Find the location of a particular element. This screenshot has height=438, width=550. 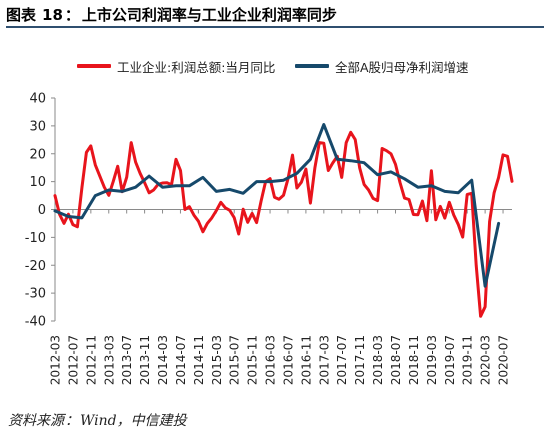

x-tick-label: 2019-07 is located at coordinates (450, 360).